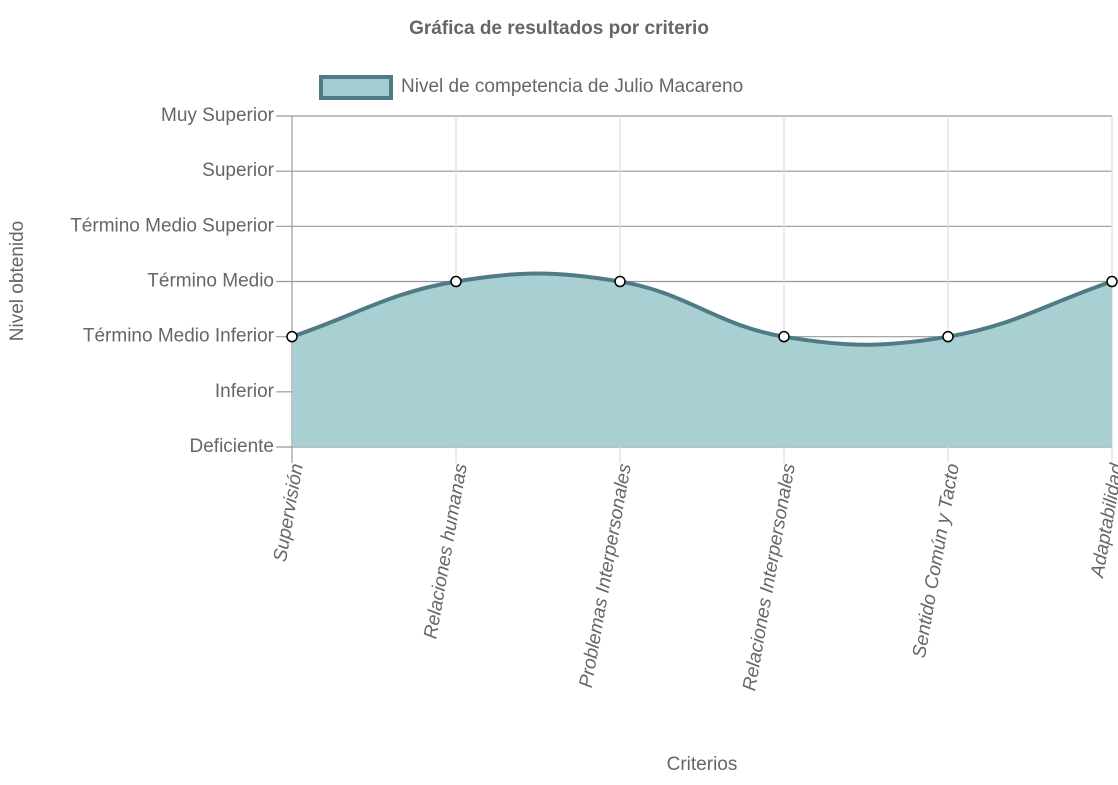 The image size is (1118, 785). Describe the element at coordinates (559, 28) in the screenshot. I see `chart-title: Gráfica de resultados por criterio` at that location.